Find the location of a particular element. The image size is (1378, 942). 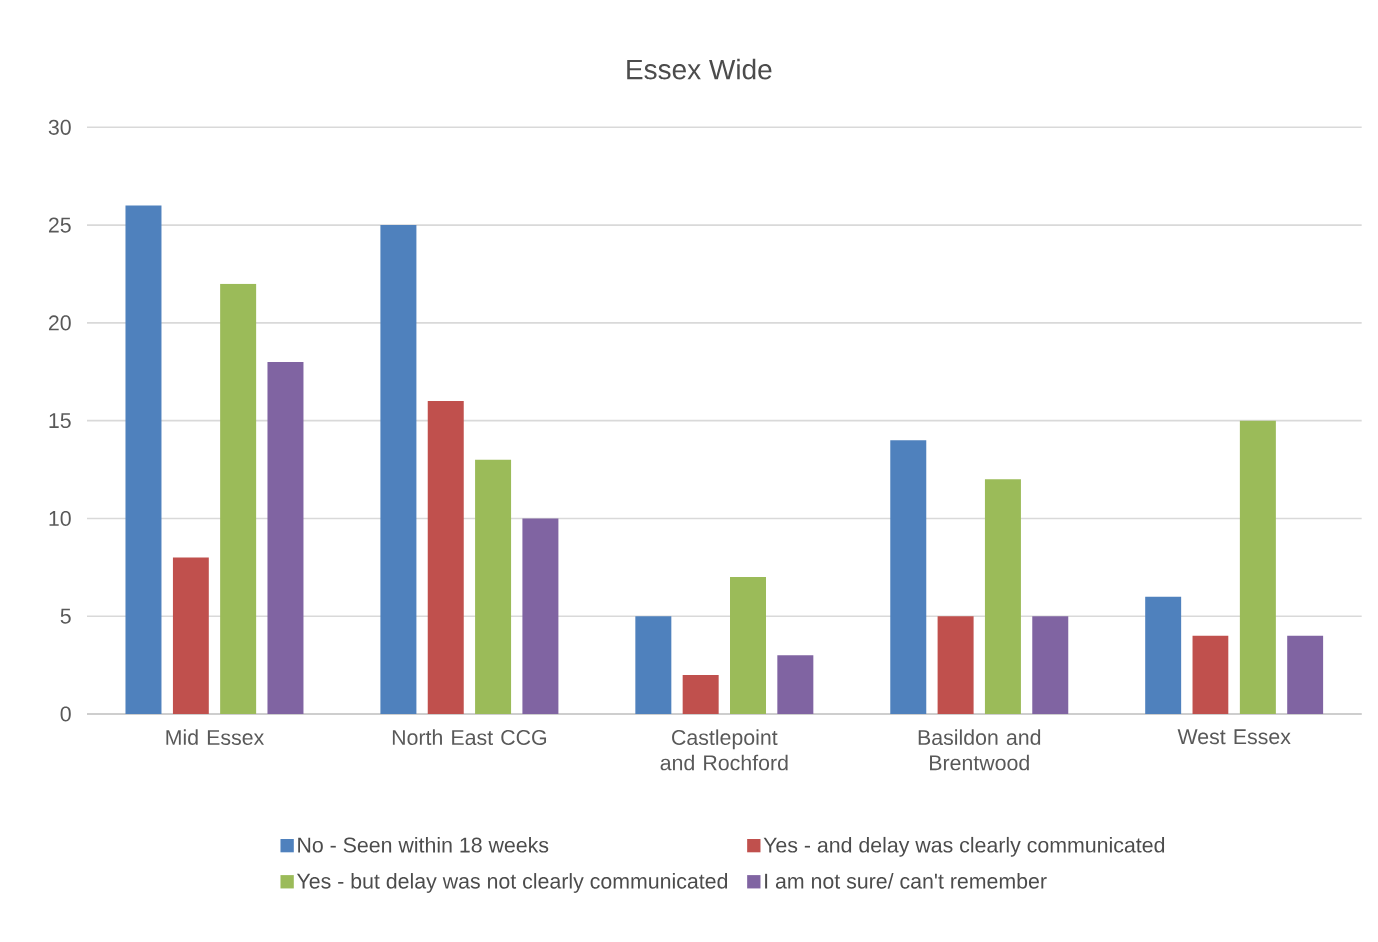

x-tick-label: Mid Essex is located at coordinates (215, 737).